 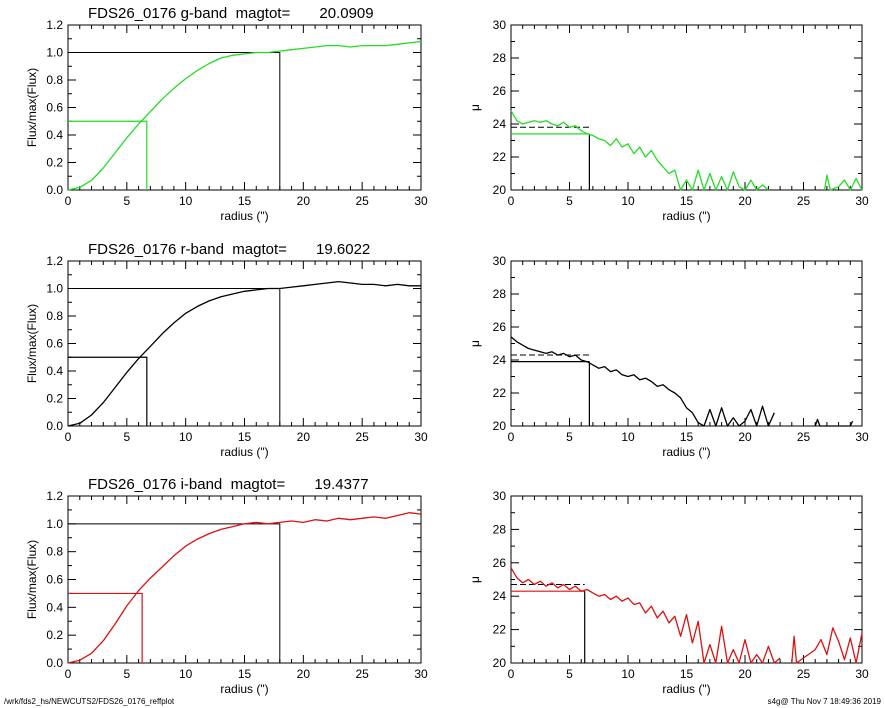 I want to click on chart-title: FDS26_0176 i-band magtot= 19.4377, so click(x=228, y=484).